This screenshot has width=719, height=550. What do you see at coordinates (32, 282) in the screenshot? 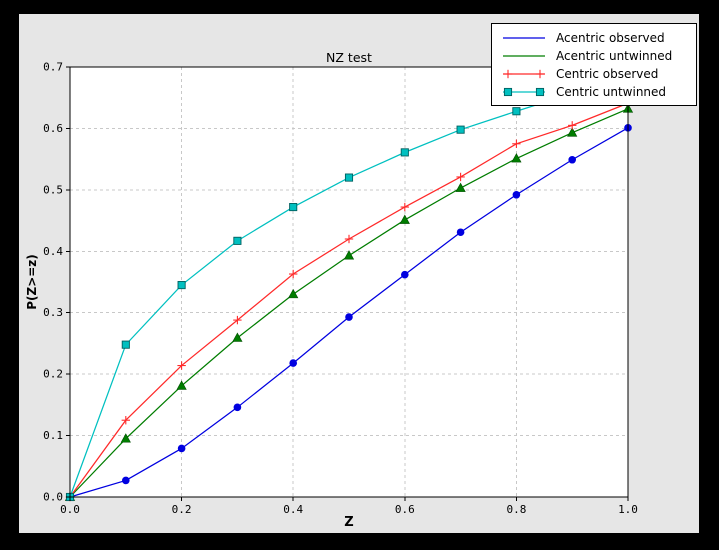
I see `y-axis-label: P(Z>=z)` at bounding box center [32, 282].